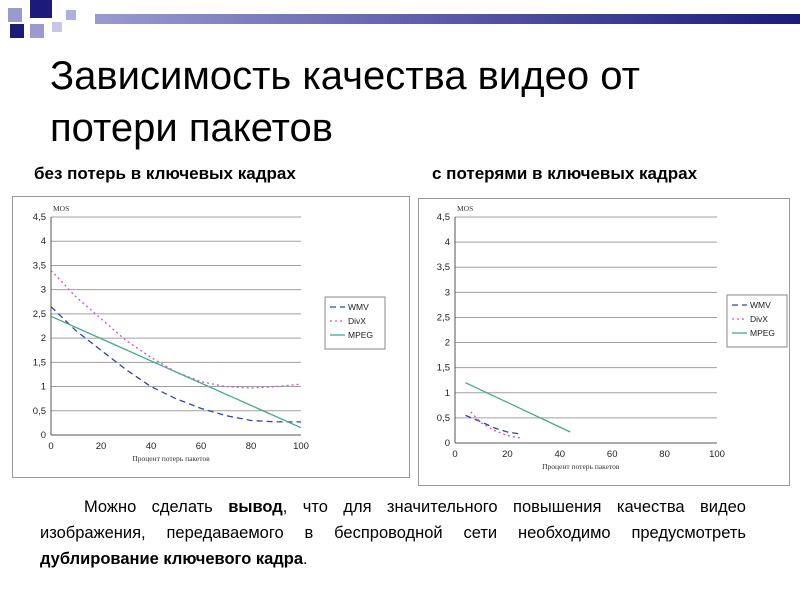 The height and width of the screenshot is (600, 800). I want to click on header-bar, so click(447, 19).